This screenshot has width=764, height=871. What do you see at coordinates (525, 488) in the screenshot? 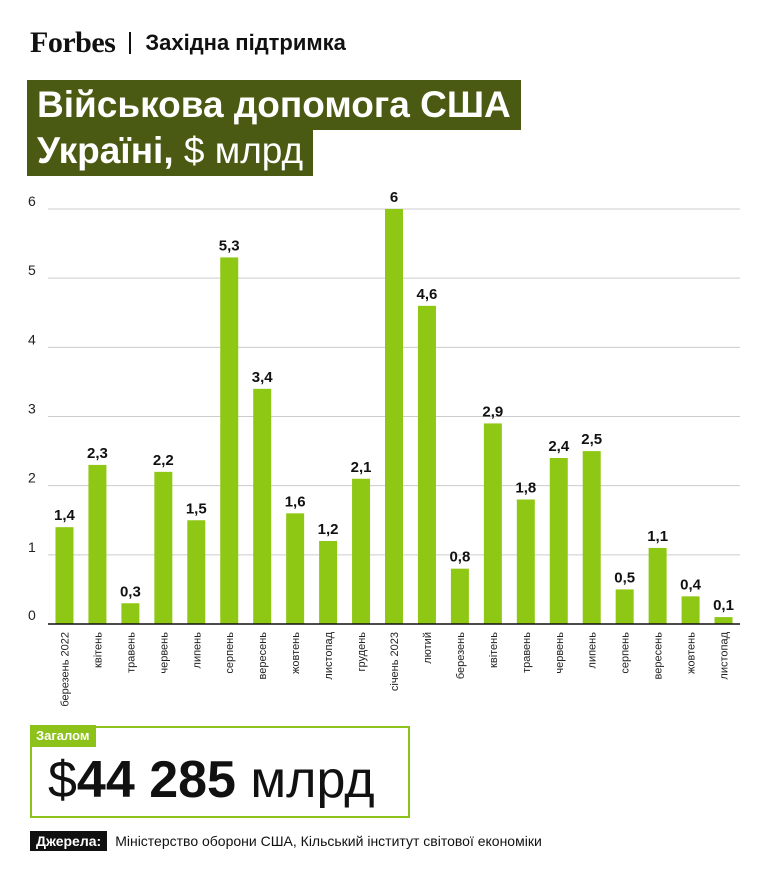
I see `data-label: 1,8` at bounding box center [525, 488].